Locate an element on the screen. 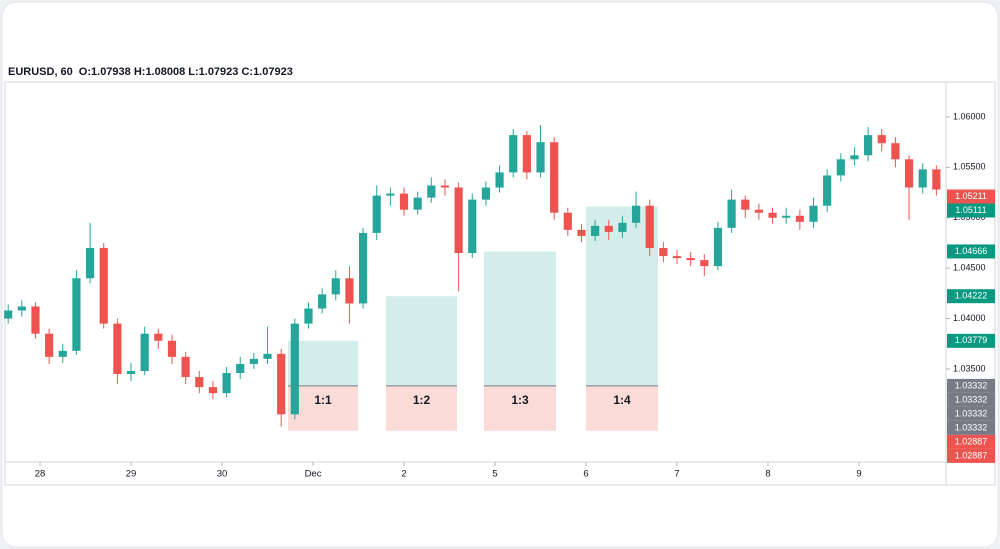  x-tick-label: 6 is located at coordinates (585, 474).